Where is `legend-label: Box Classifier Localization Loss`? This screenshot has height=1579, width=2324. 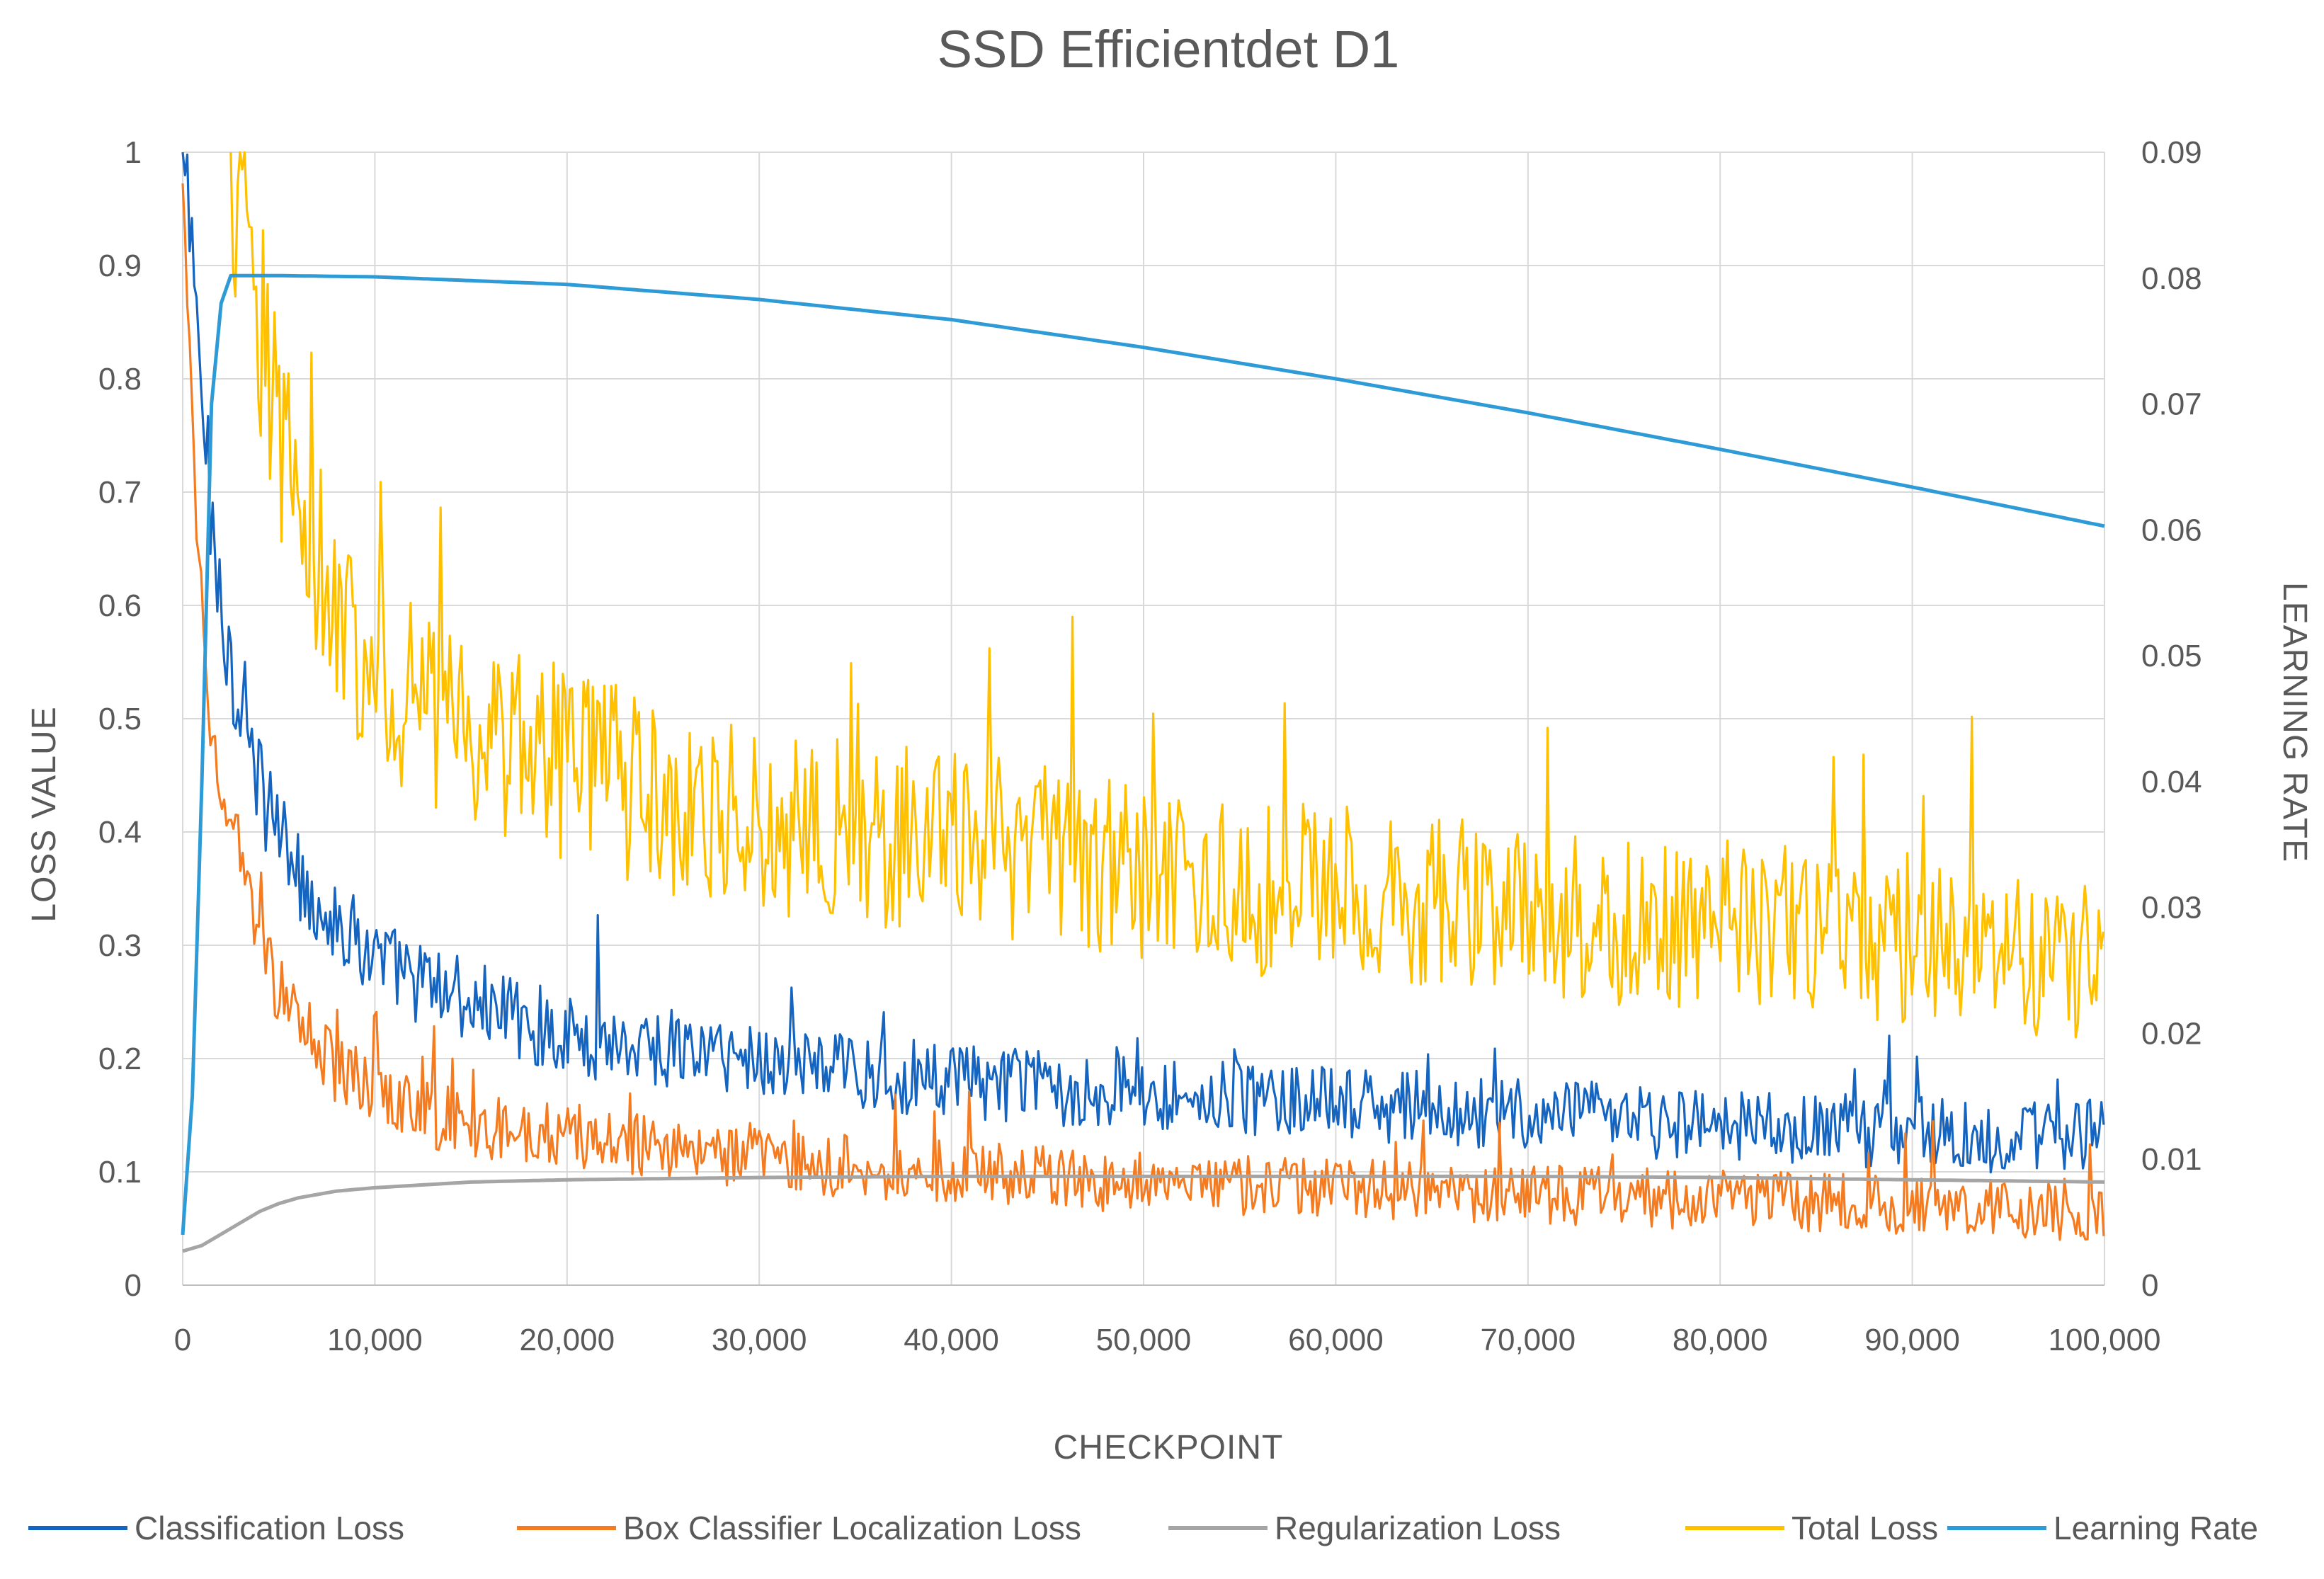 legend-label: Box Classifier Localization Loss is located at coordinates (852, 1528).